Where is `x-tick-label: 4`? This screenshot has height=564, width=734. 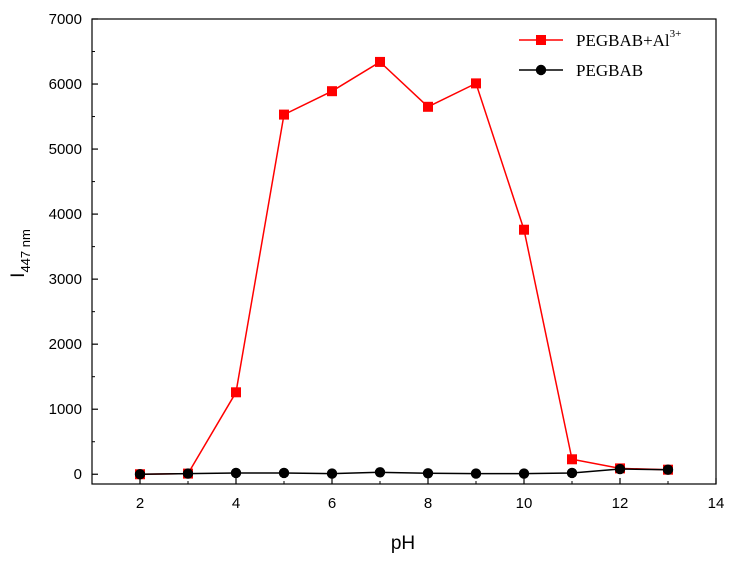
x-tick-label: 4 is located at coordinates (236, 503).